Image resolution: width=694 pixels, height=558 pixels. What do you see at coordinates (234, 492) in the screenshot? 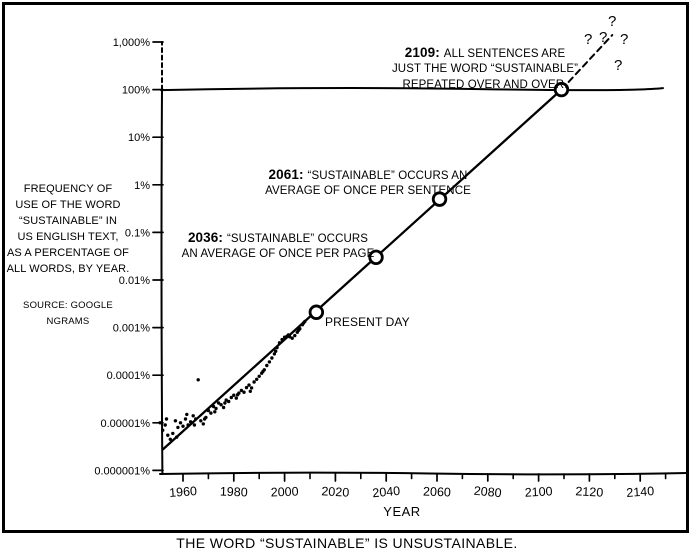
I see `x-tick-label: 1980` at bounding box center [234, 492].